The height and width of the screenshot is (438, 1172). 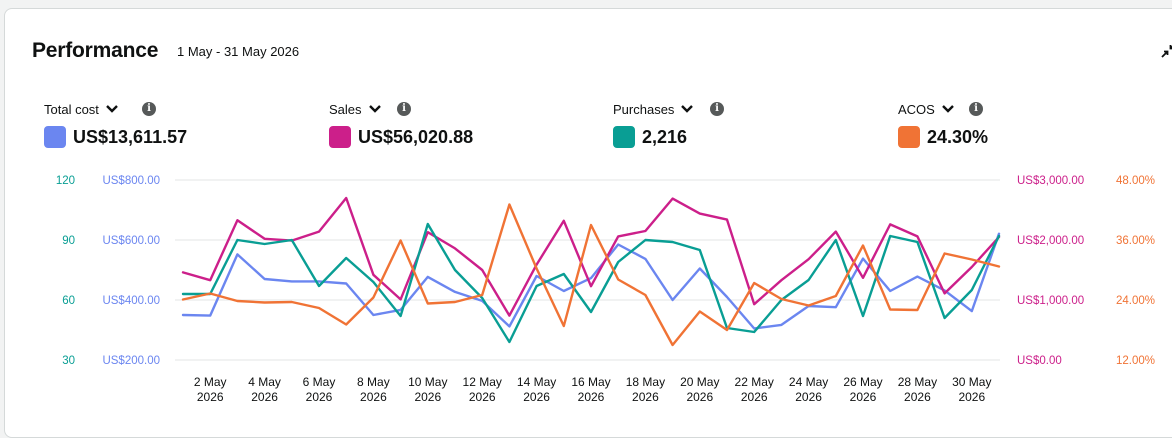 I want to click on x-tick-label: 2 May, so click(x=210, y=382).